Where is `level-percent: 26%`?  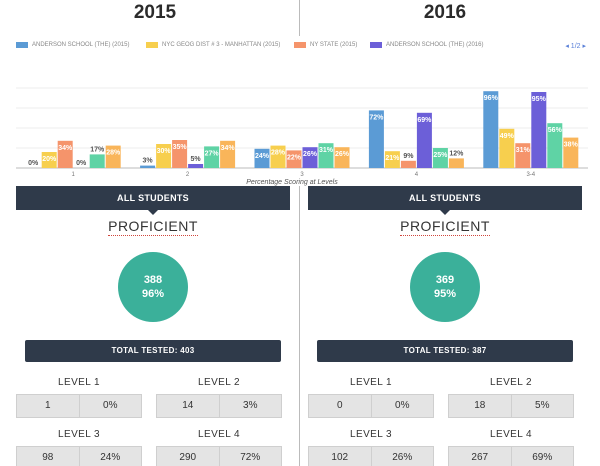
level-percent: 26% is located at coordinates (402, 456).